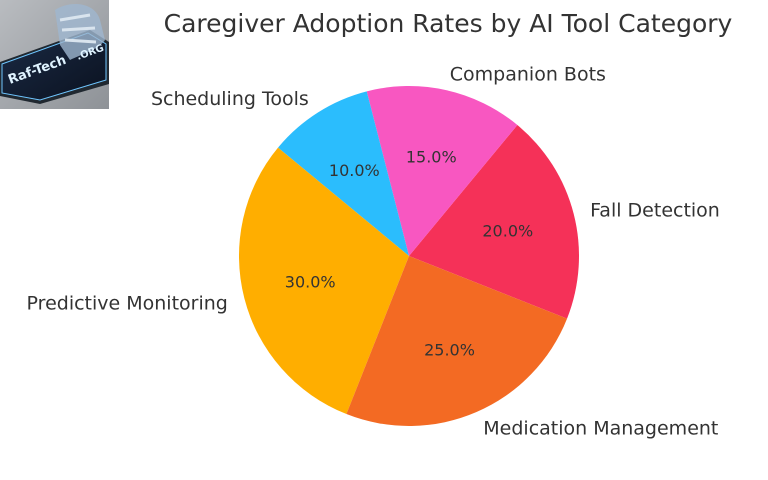 This screenshot has width=768, height=480. I want to click on percent-label: 30.0%, so click(310, 281).